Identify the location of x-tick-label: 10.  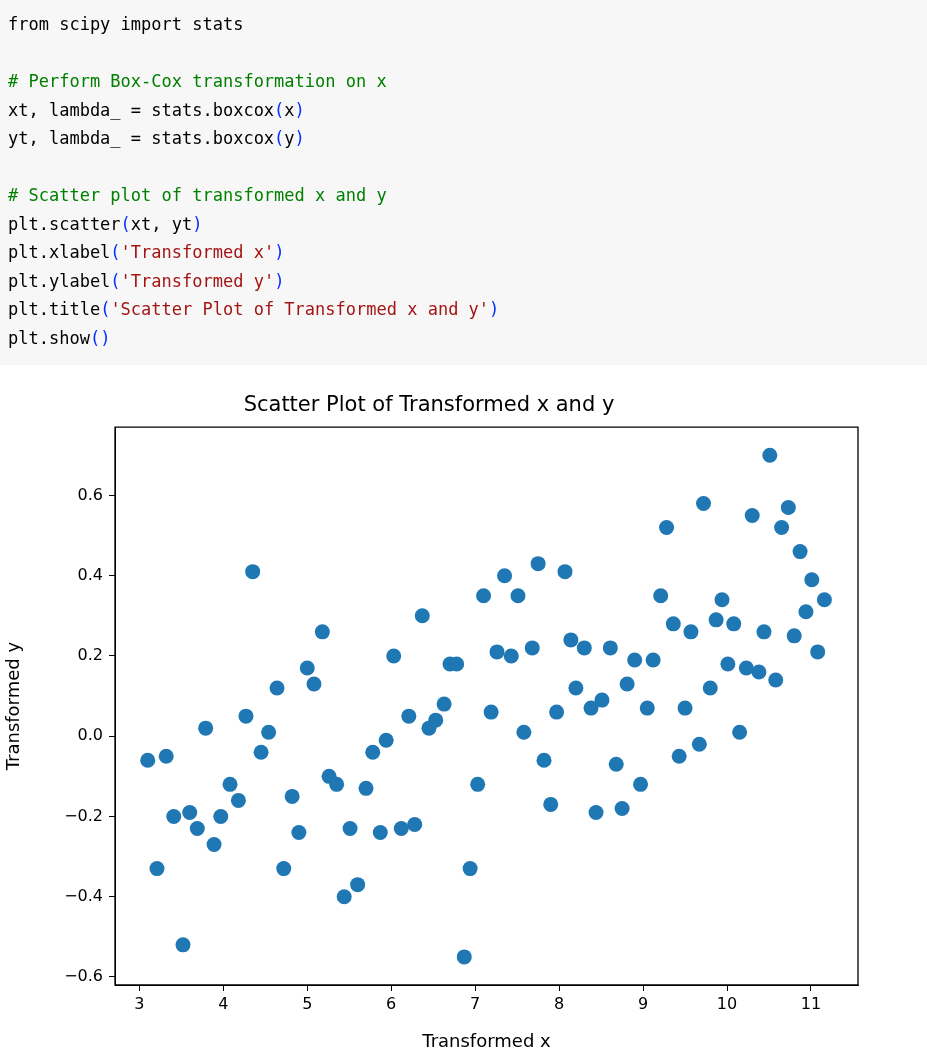
(727, 1003).